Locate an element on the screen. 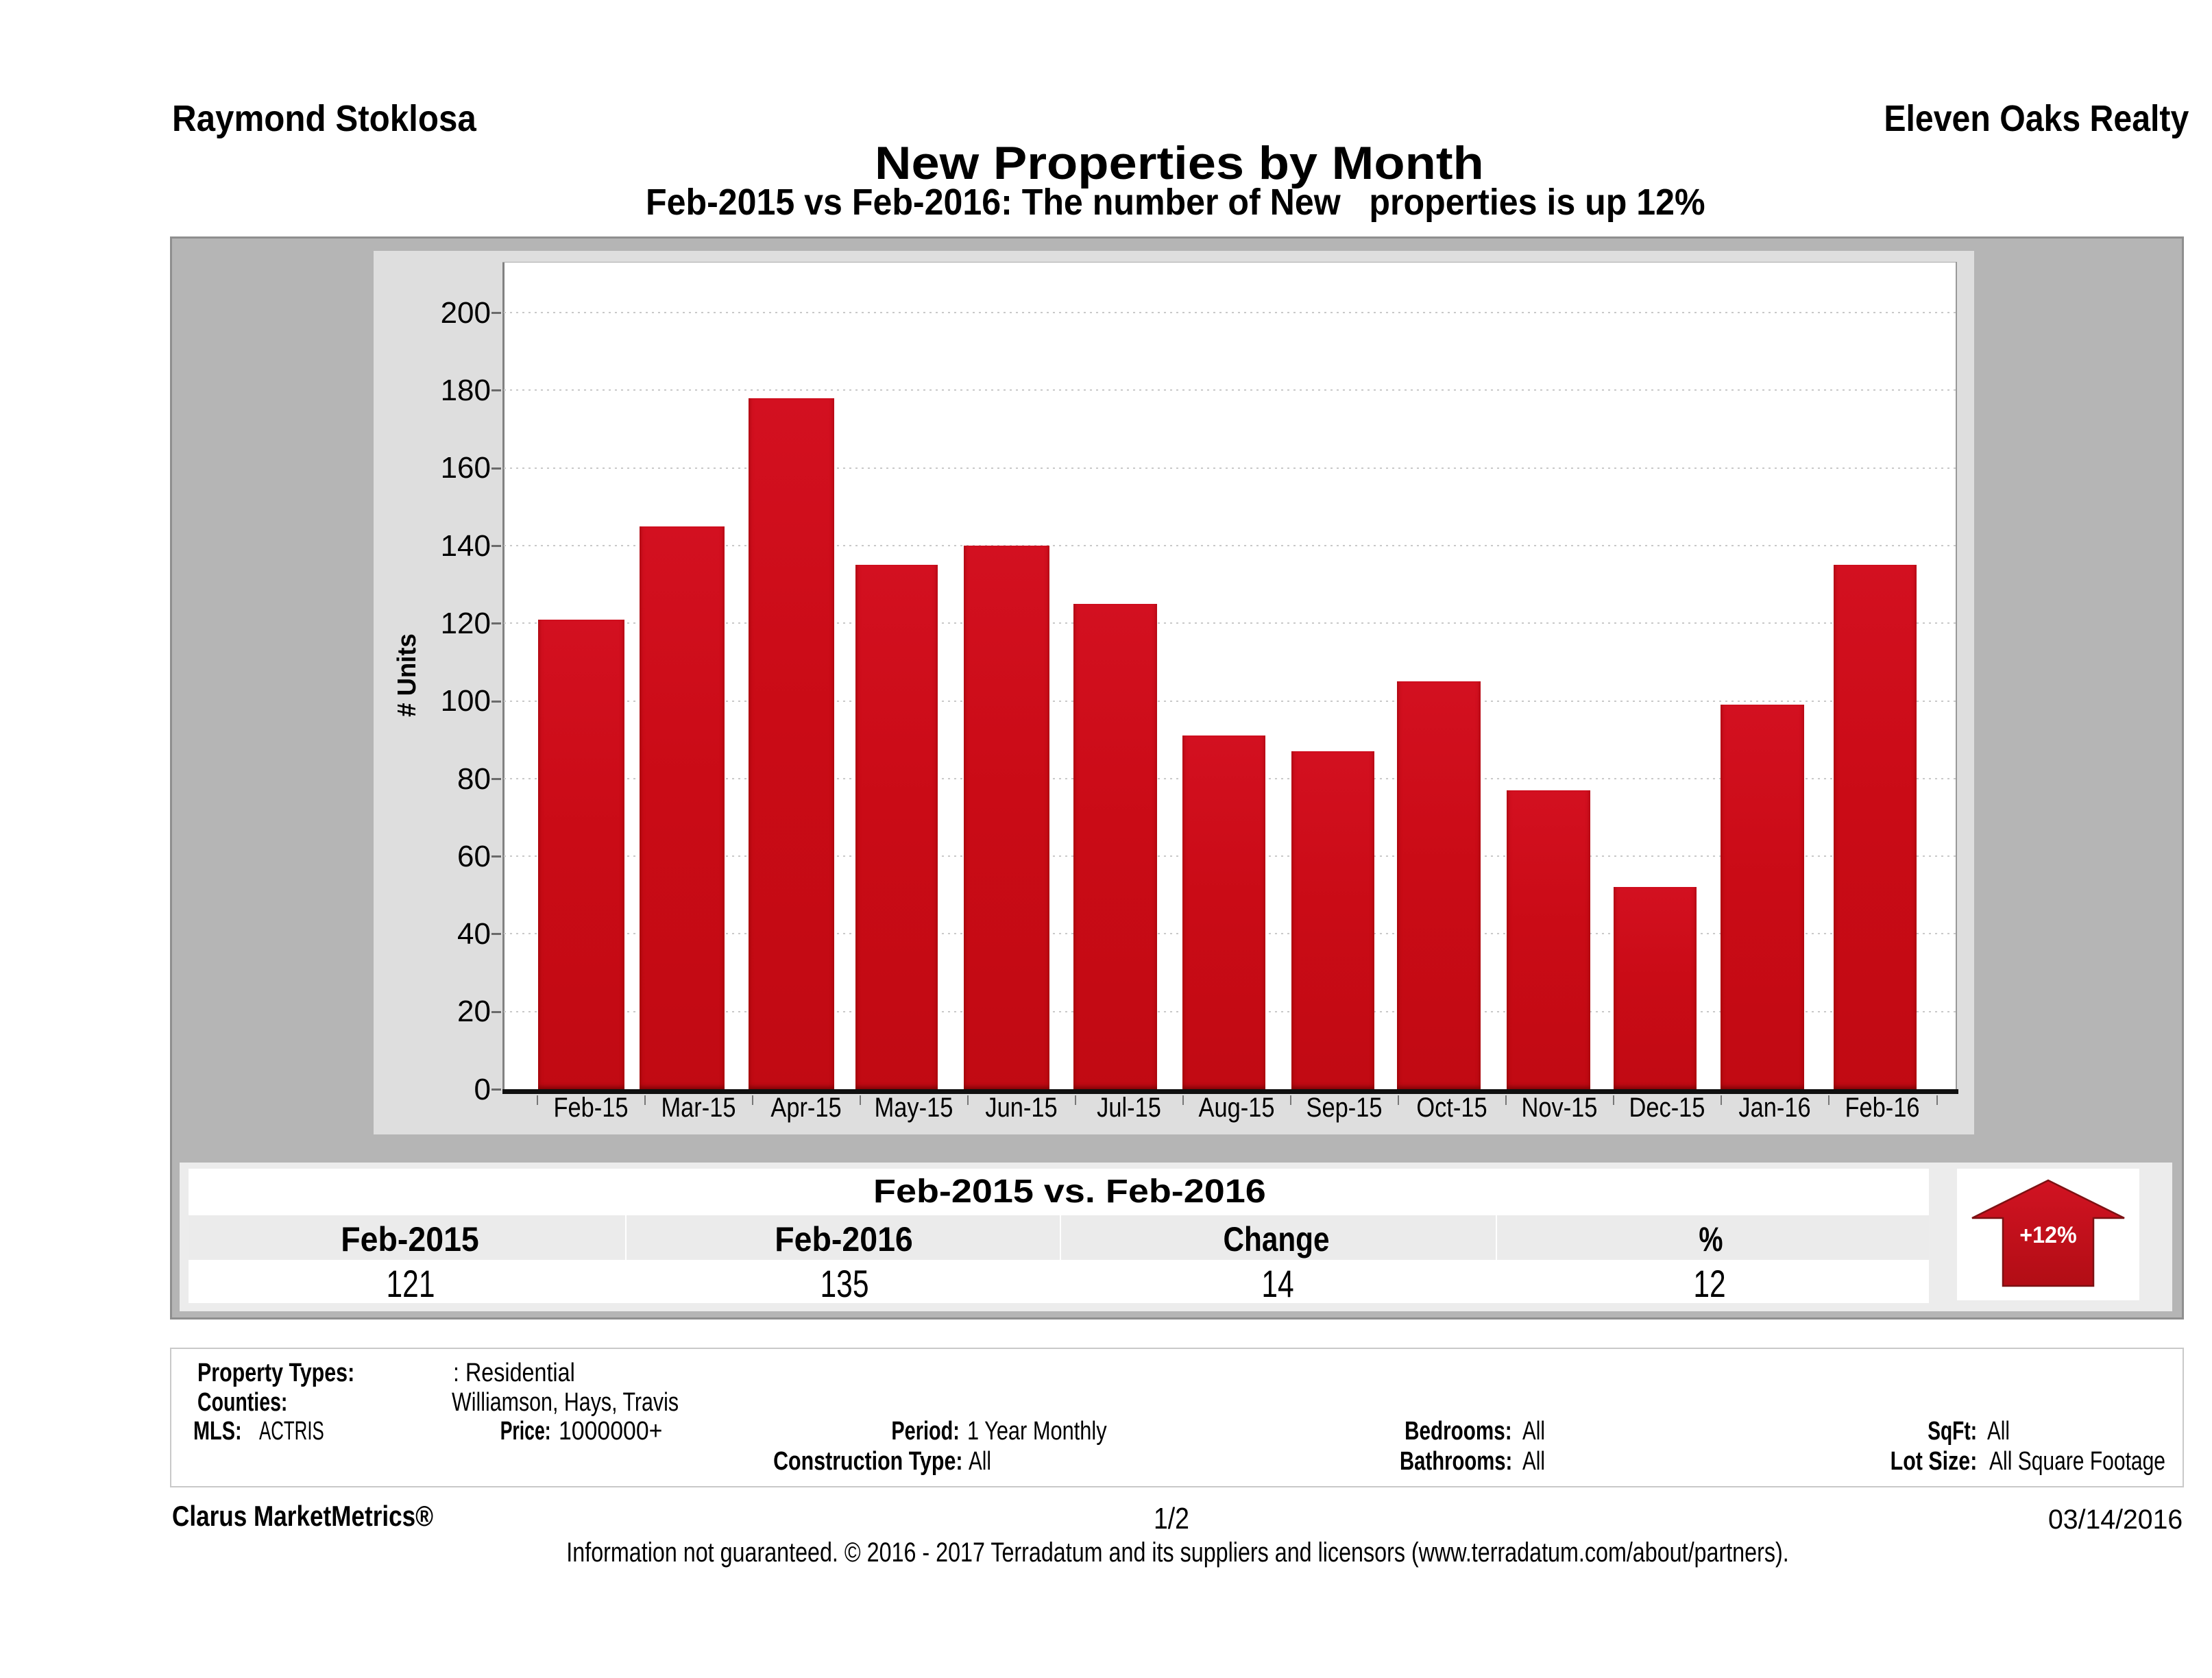 The width and height of the screenshot is (2212, 1678). svg-text: +12% is located at coordinates (2048, 1235).